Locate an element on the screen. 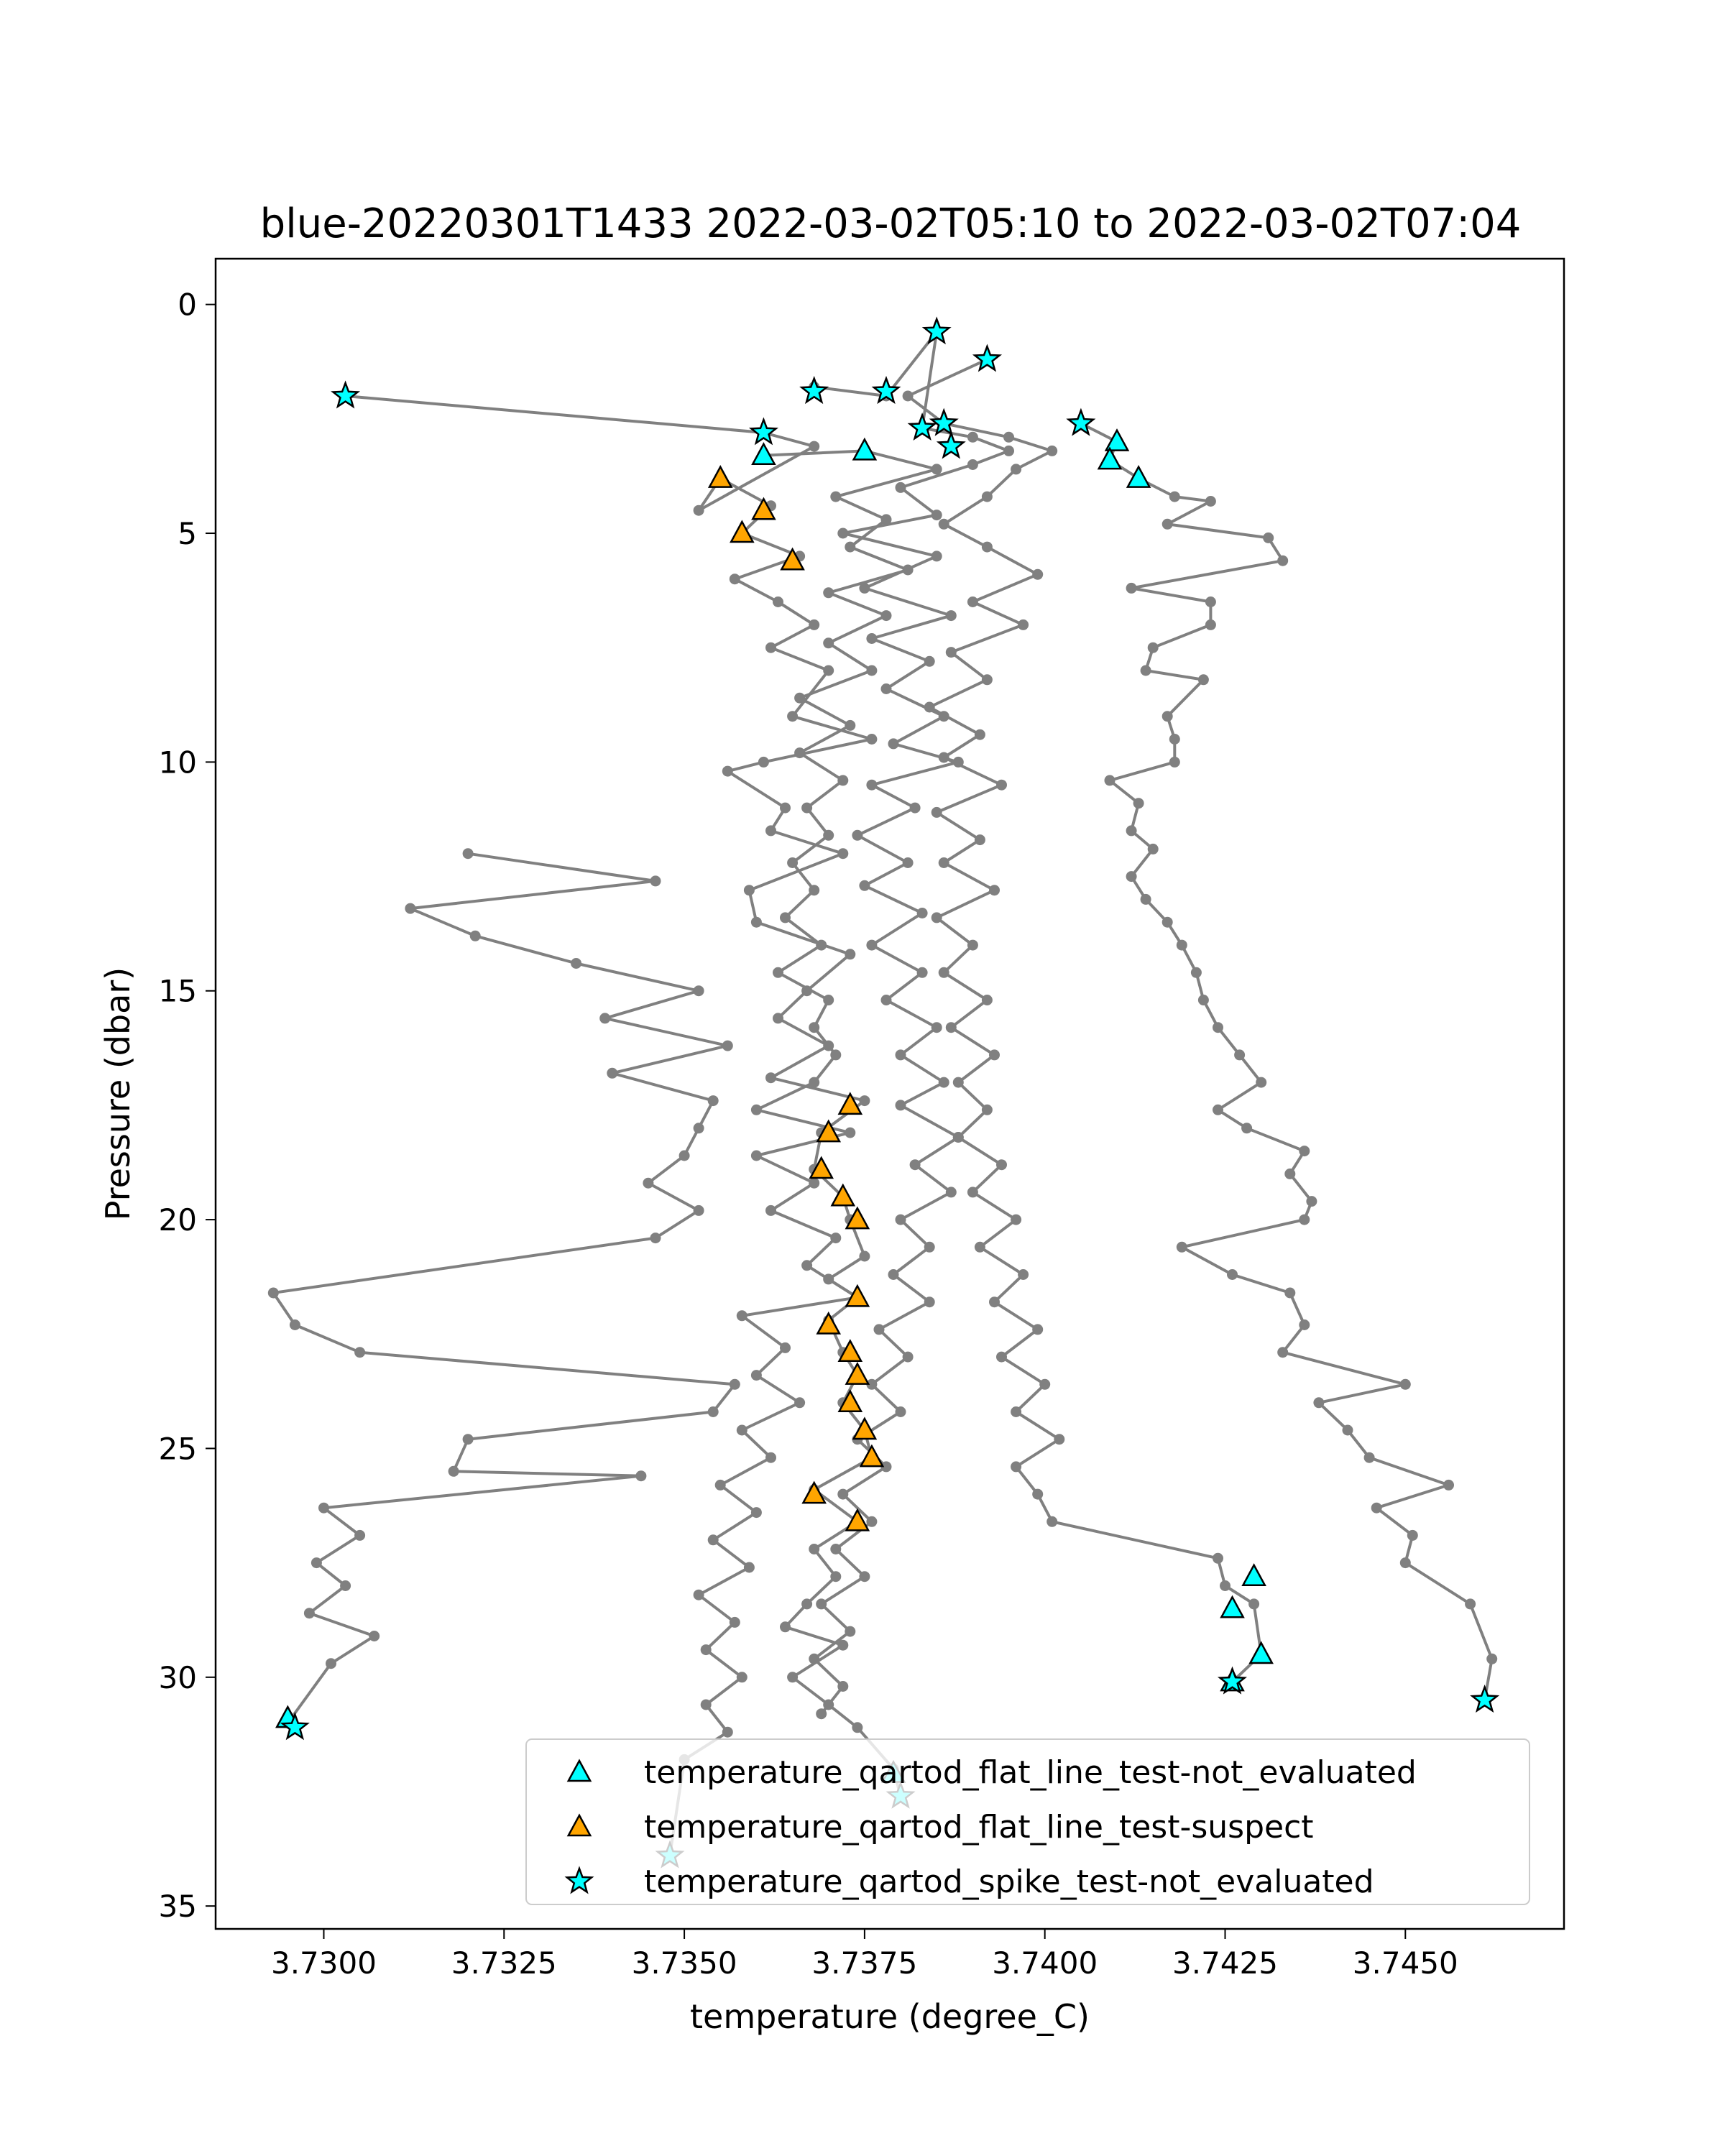  x-tick-label: 3.7450 is located at coordinates (1405, 1963).